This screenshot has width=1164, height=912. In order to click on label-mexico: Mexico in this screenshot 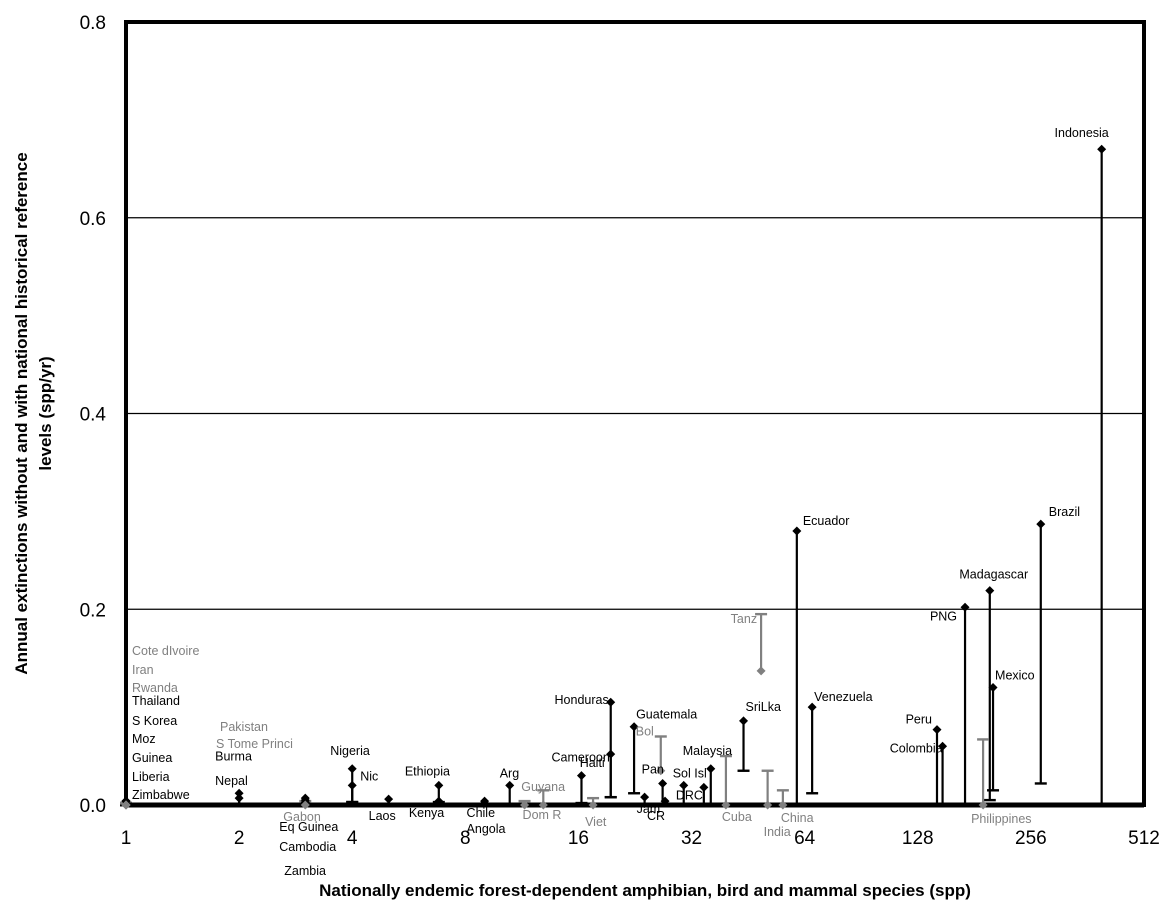, I will do `click(1015, 676)`.